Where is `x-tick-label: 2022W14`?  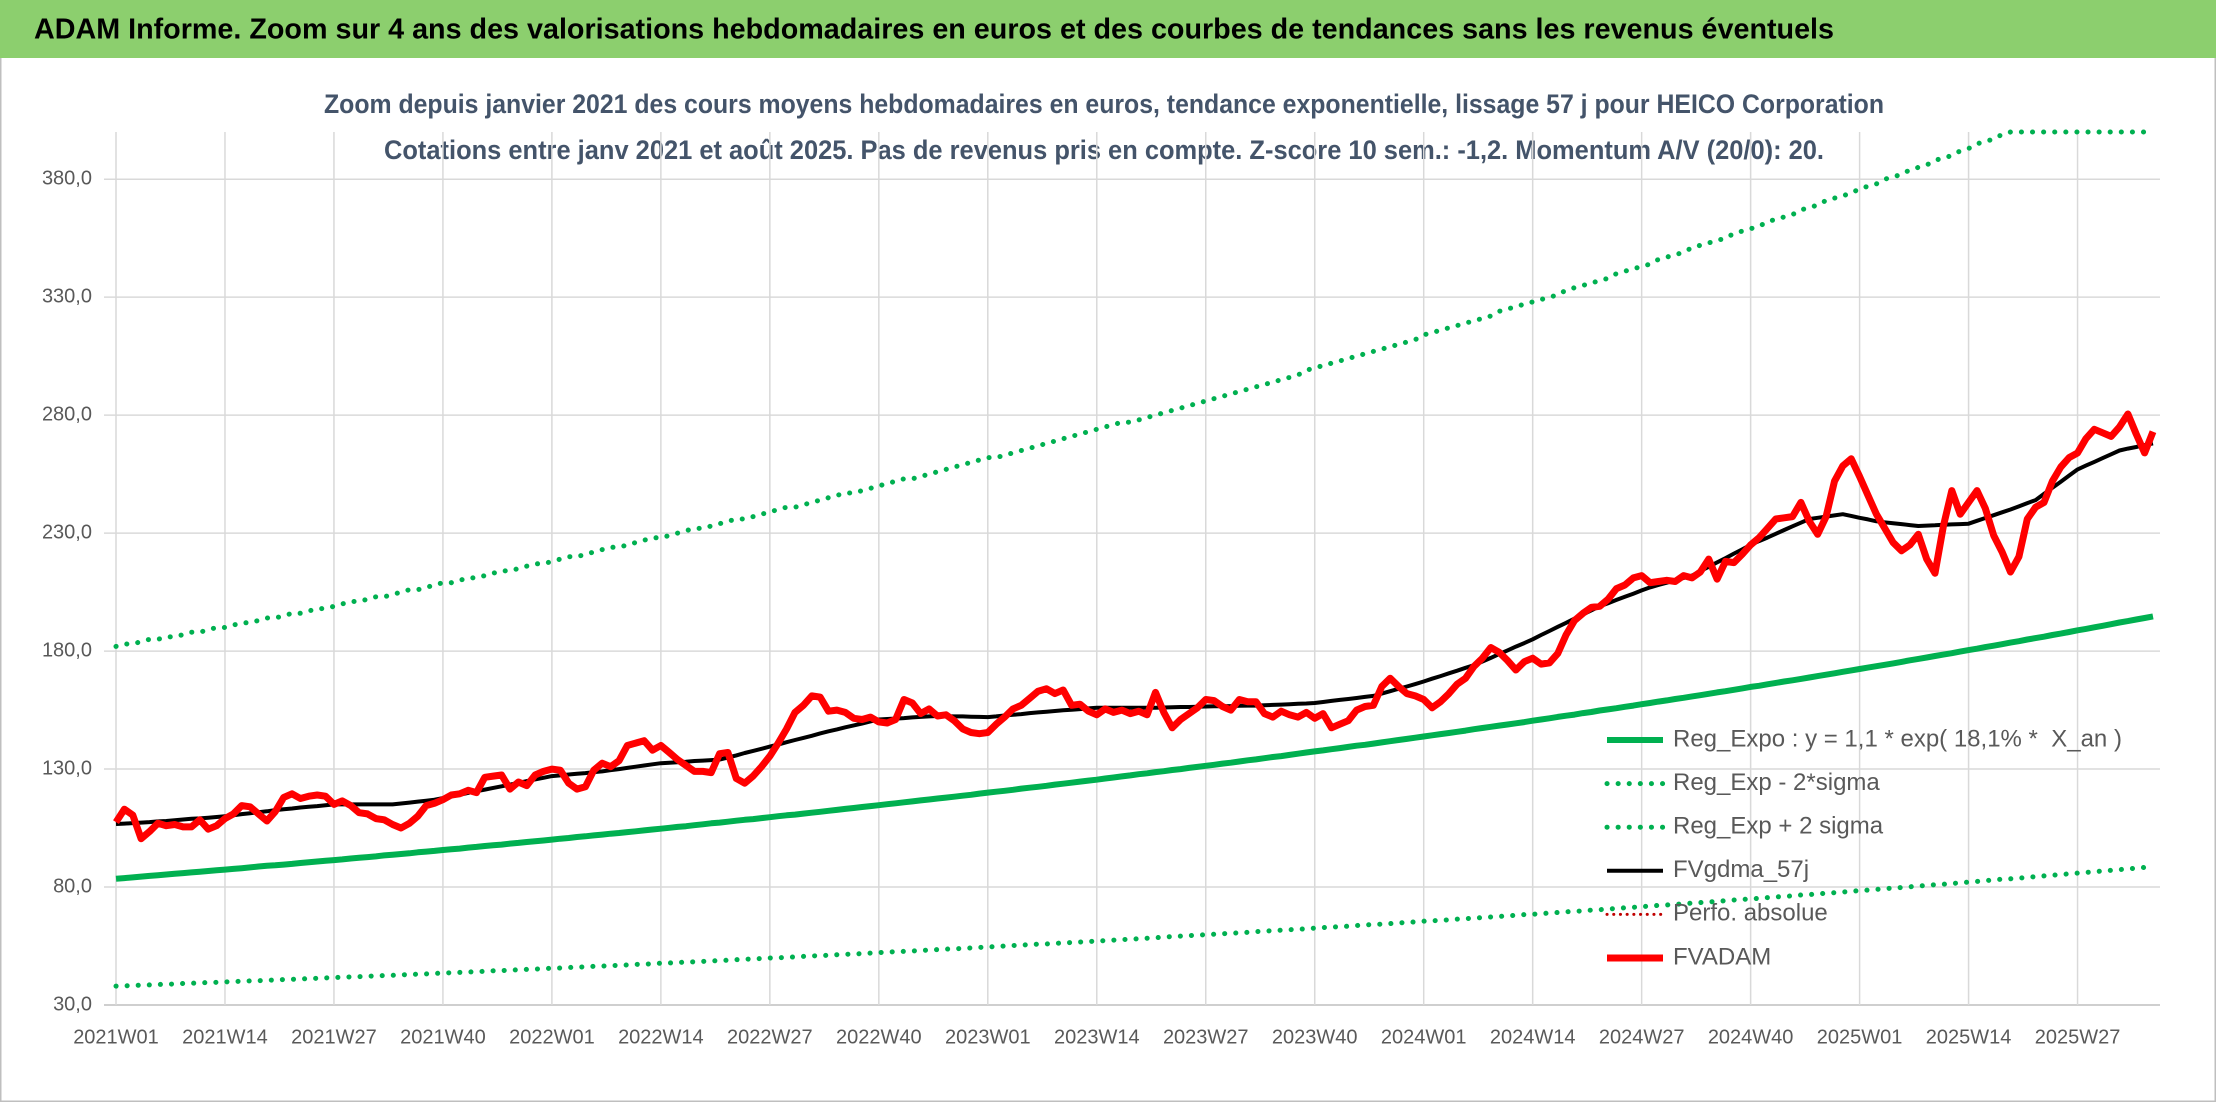
x-tick-label: 2022W14 is located at coordinates (661, 1037).